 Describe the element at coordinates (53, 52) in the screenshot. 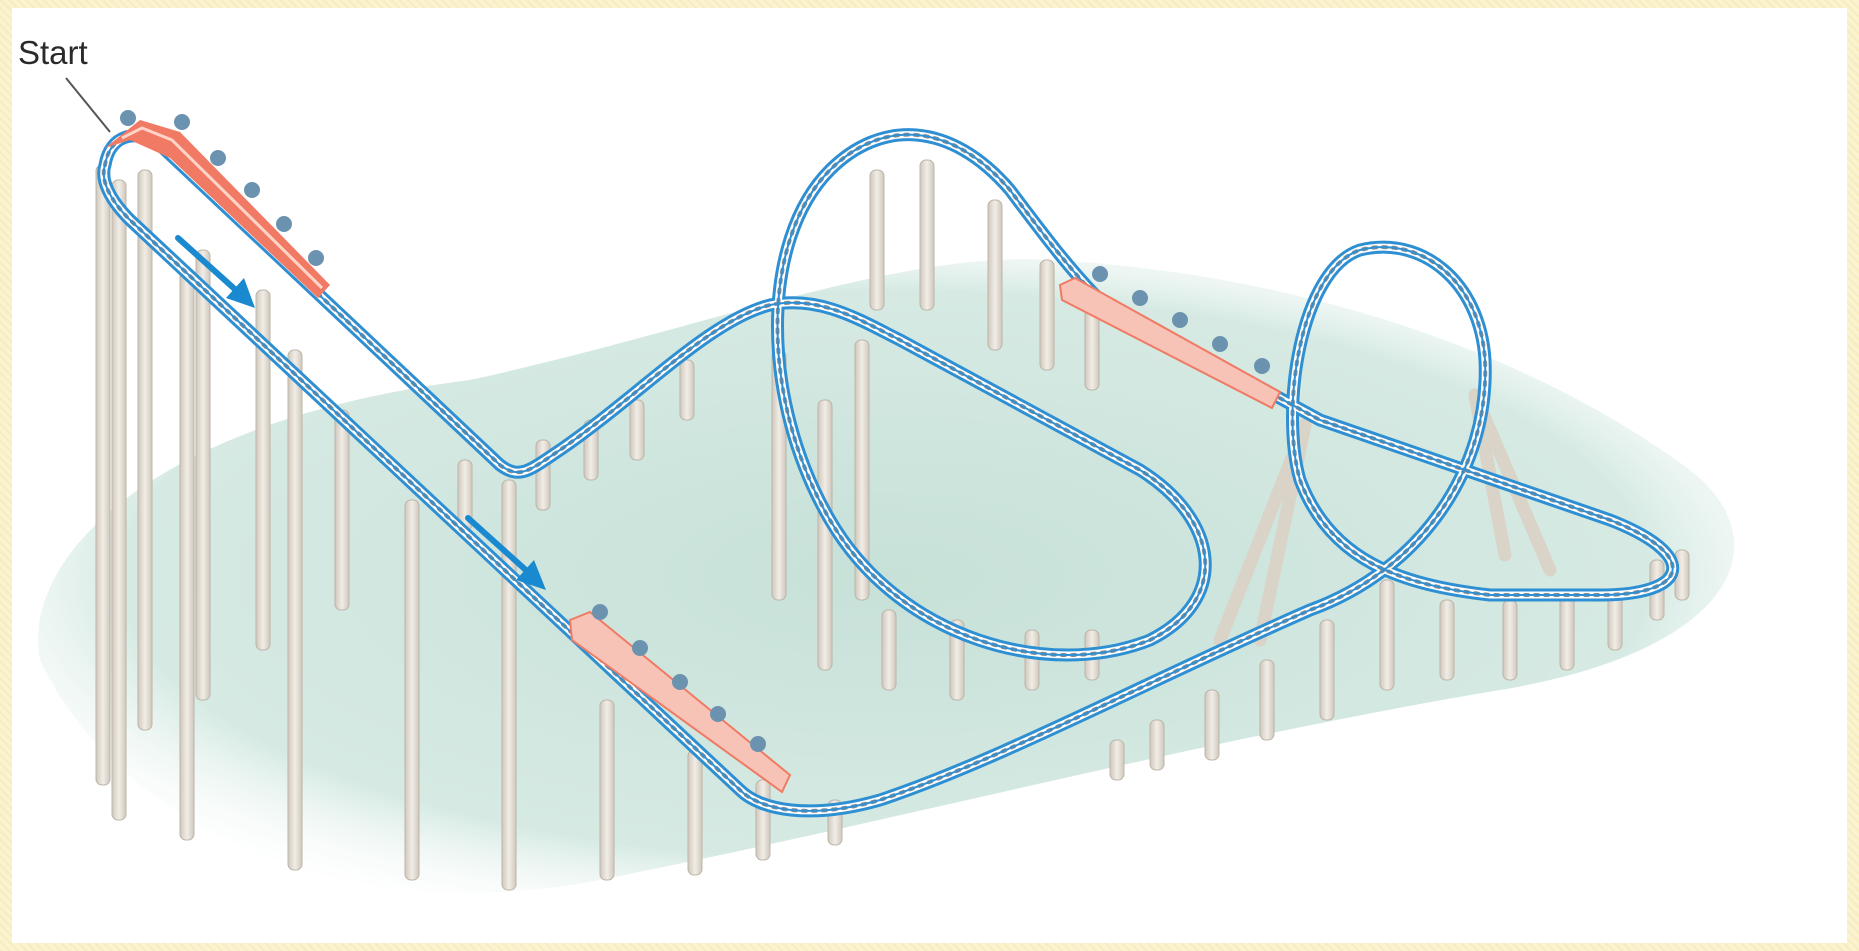

I see `start-label: Start` at that location.